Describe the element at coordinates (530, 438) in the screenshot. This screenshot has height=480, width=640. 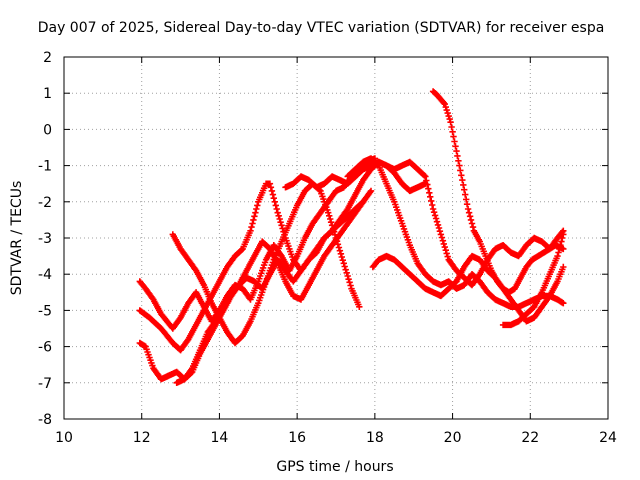
I see `x-tick-label: 22` at that location.